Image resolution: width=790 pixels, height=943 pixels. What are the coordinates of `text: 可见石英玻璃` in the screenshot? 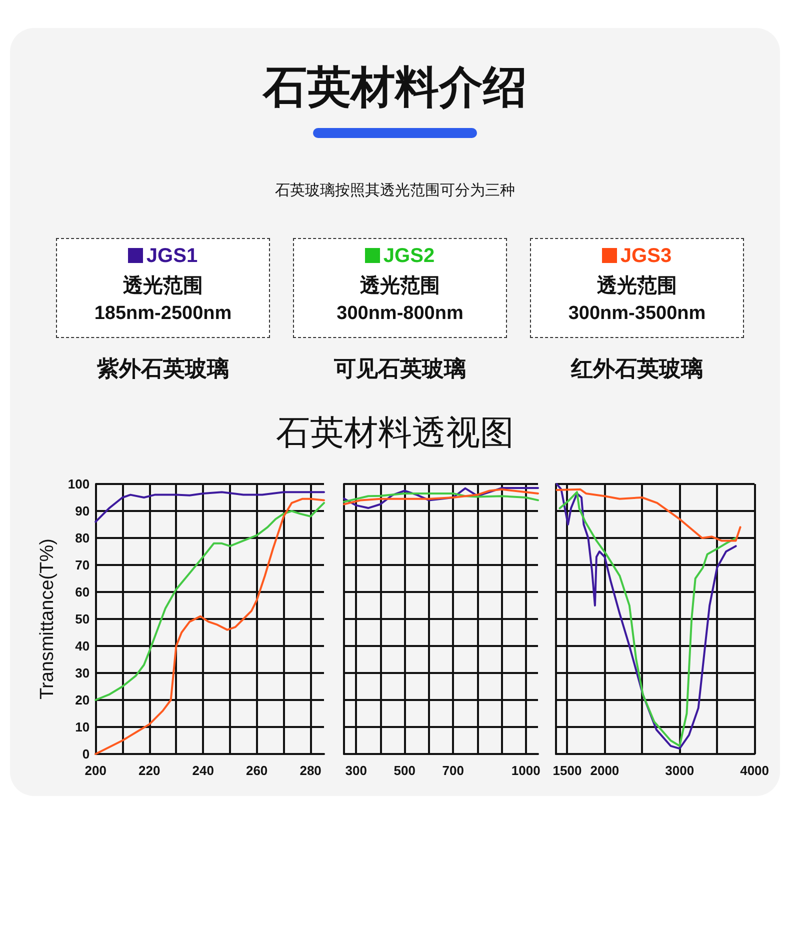 It's located at (400, 369).